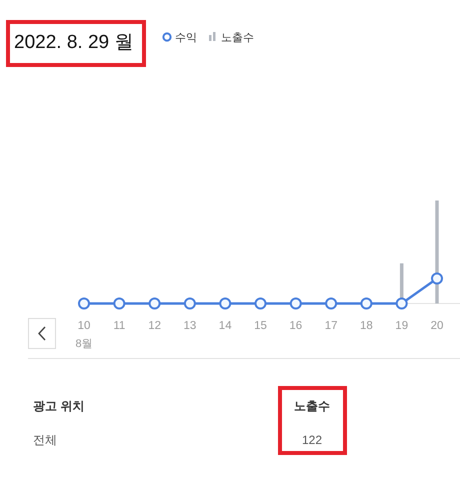  I want to click on x-tick-label: 15, so click(260, 326).